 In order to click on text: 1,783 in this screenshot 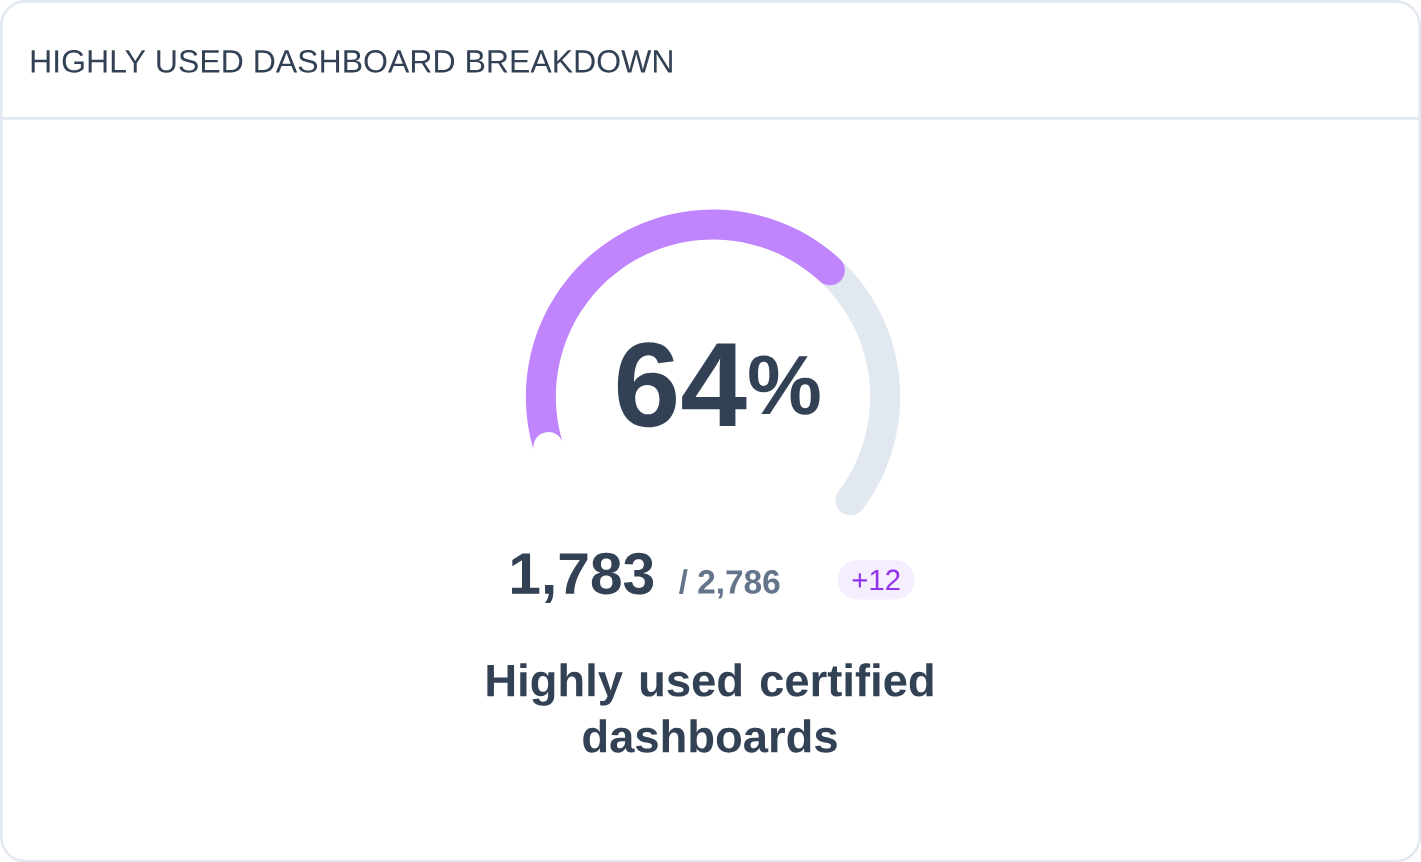, I will do `click(583, 577)`.